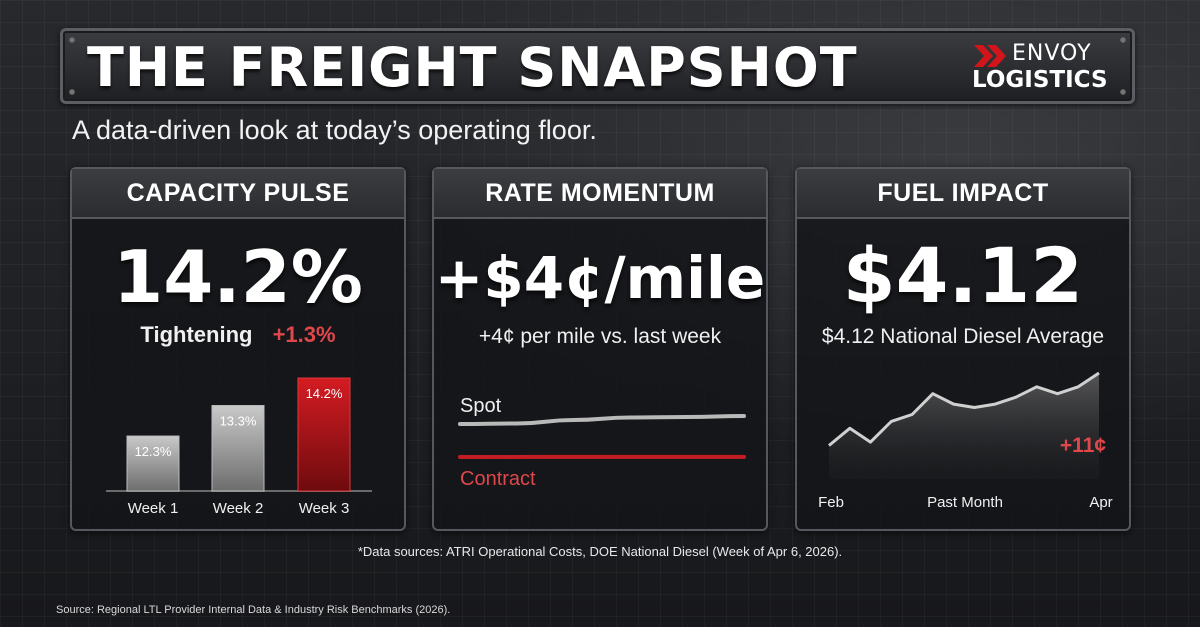 The width and height of the screenshot is (1200, 627). What do you see at coordinates (1052, 53) in the screenshot?
I see `brand-name-line1: ENVOY` at bounding box center [1052, 53].